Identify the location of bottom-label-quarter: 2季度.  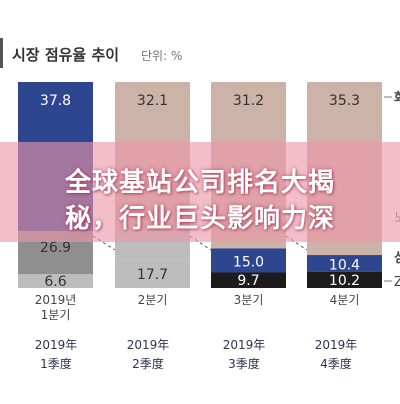
(148, 364).